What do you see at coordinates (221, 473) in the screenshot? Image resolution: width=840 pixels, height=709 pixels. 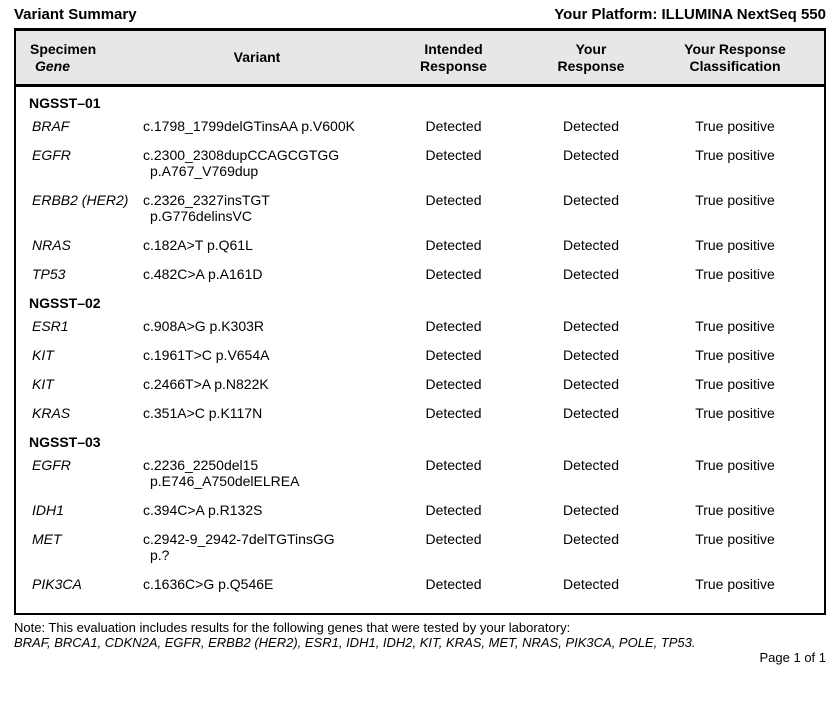 I see `variant-cell: c.2236_2250del15 p.E746_A750delELREA` at bounding box center [221, 473].